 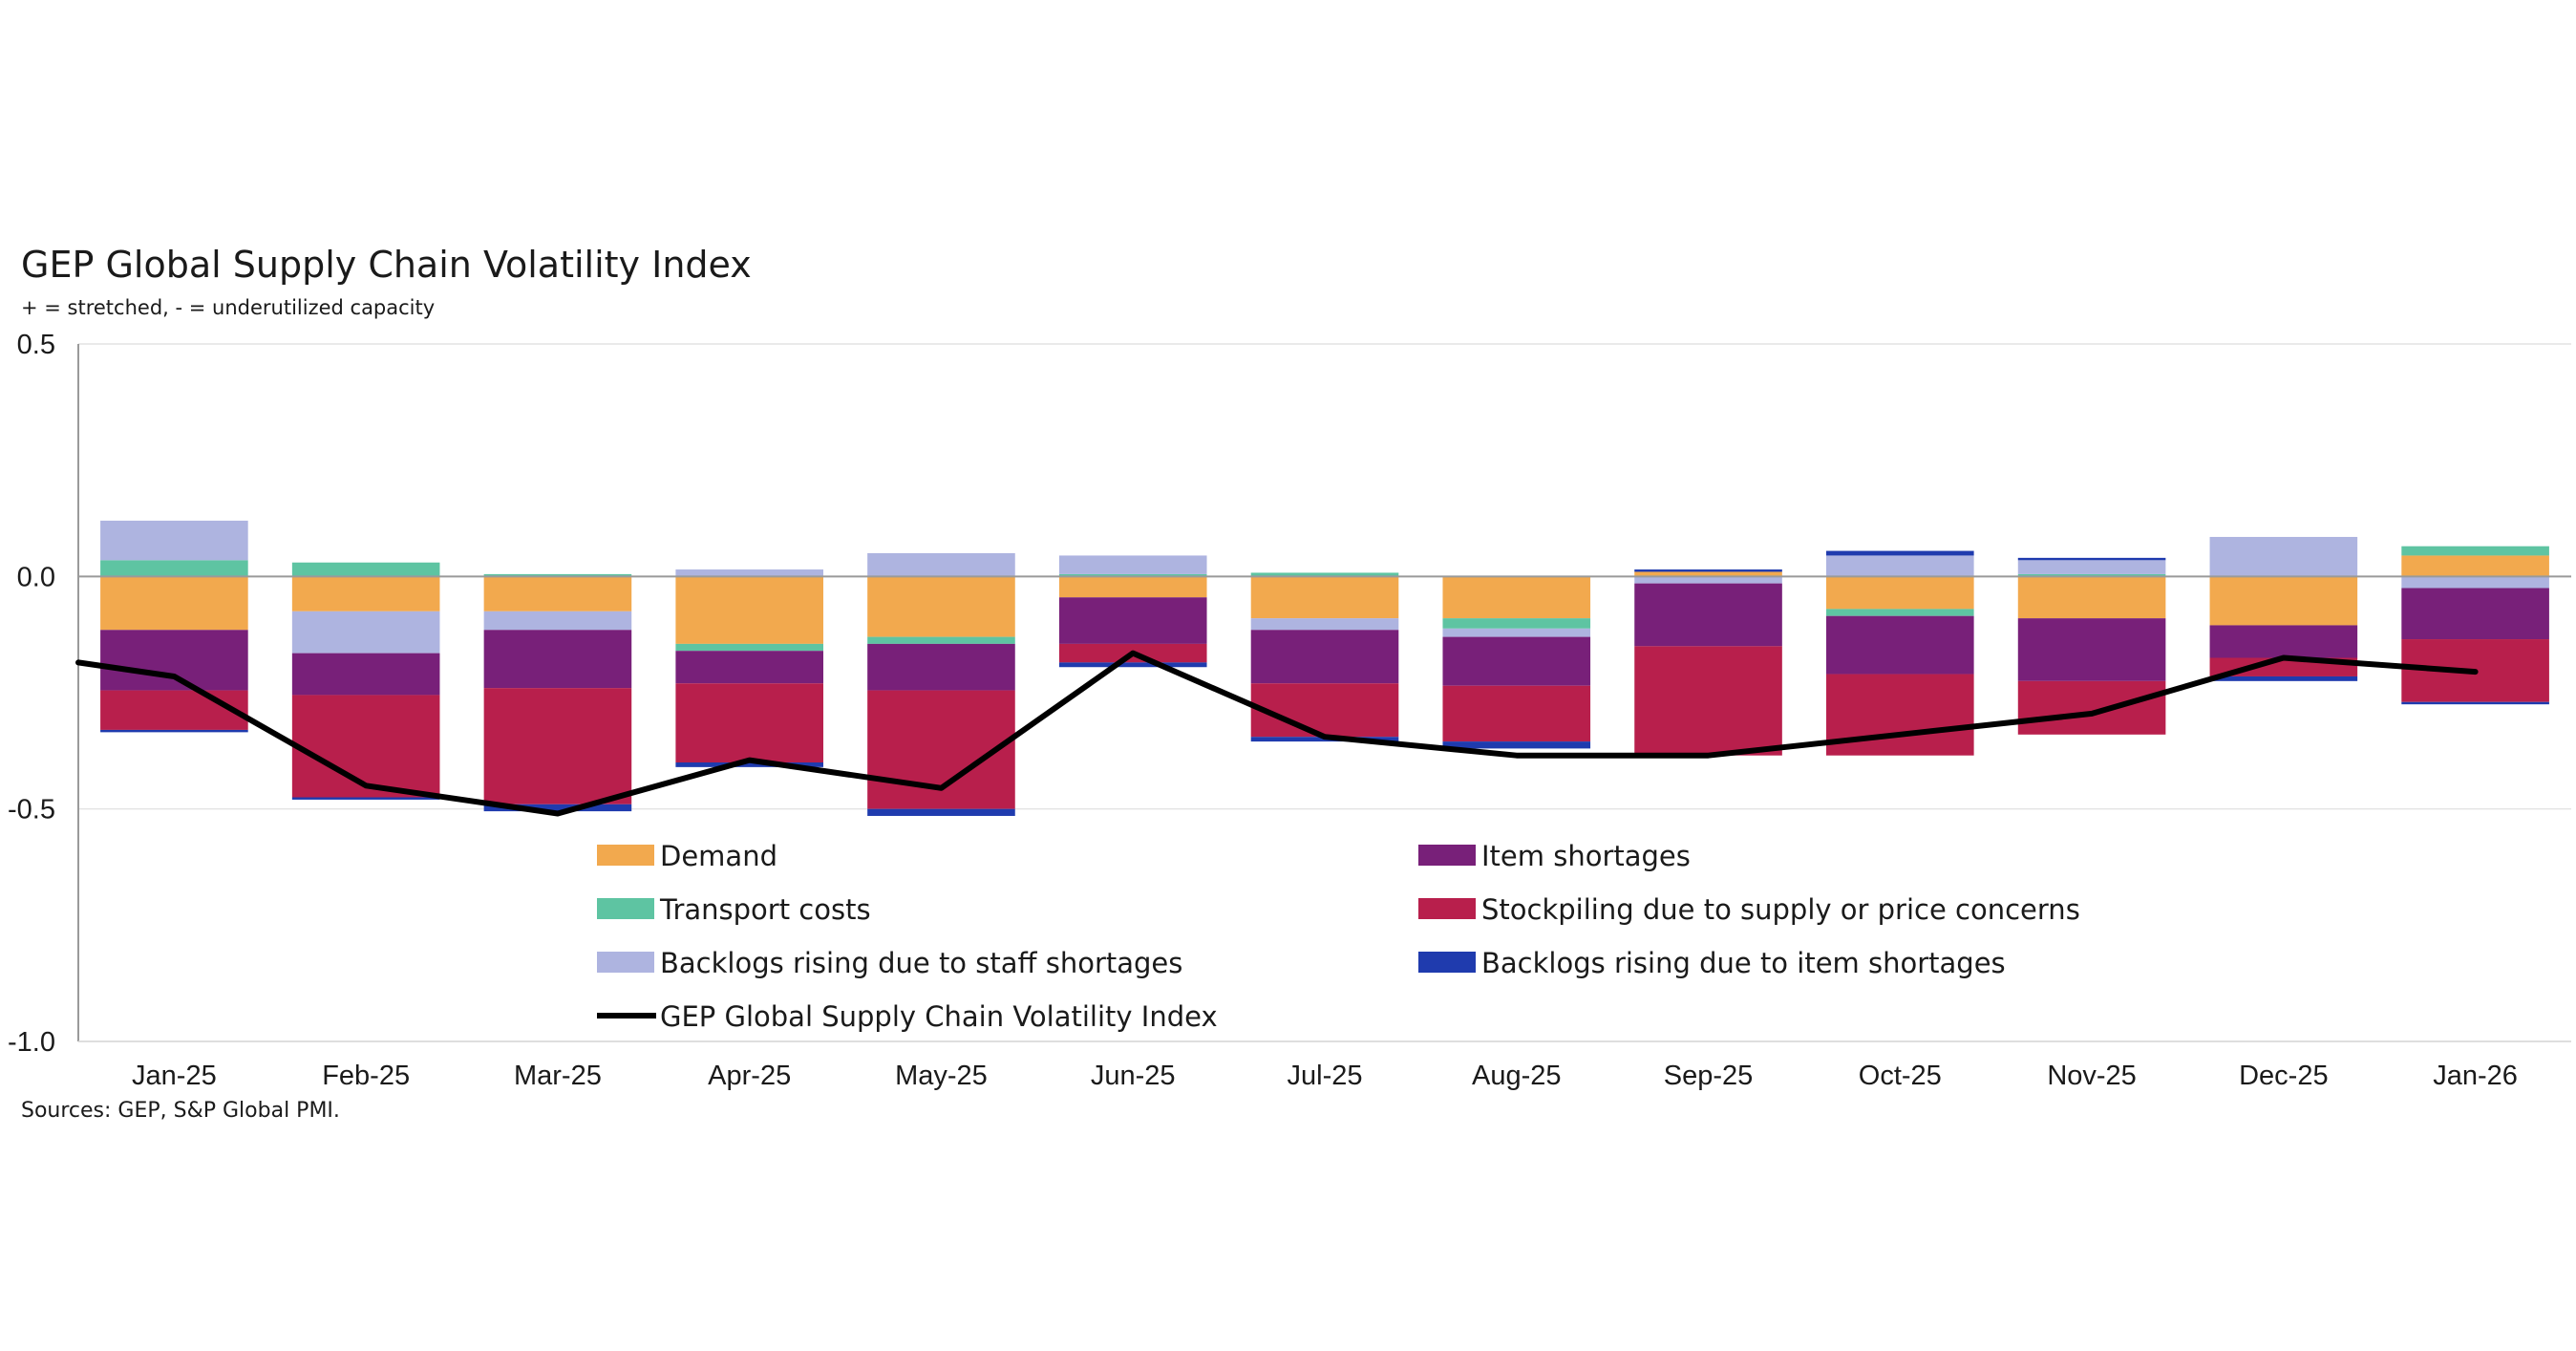 What do you see at coordinates (1900, 1076) in the screenshot?
I see `x-tick-label-Oct-25: Oct-25` at bounding box center [1900, 1076].